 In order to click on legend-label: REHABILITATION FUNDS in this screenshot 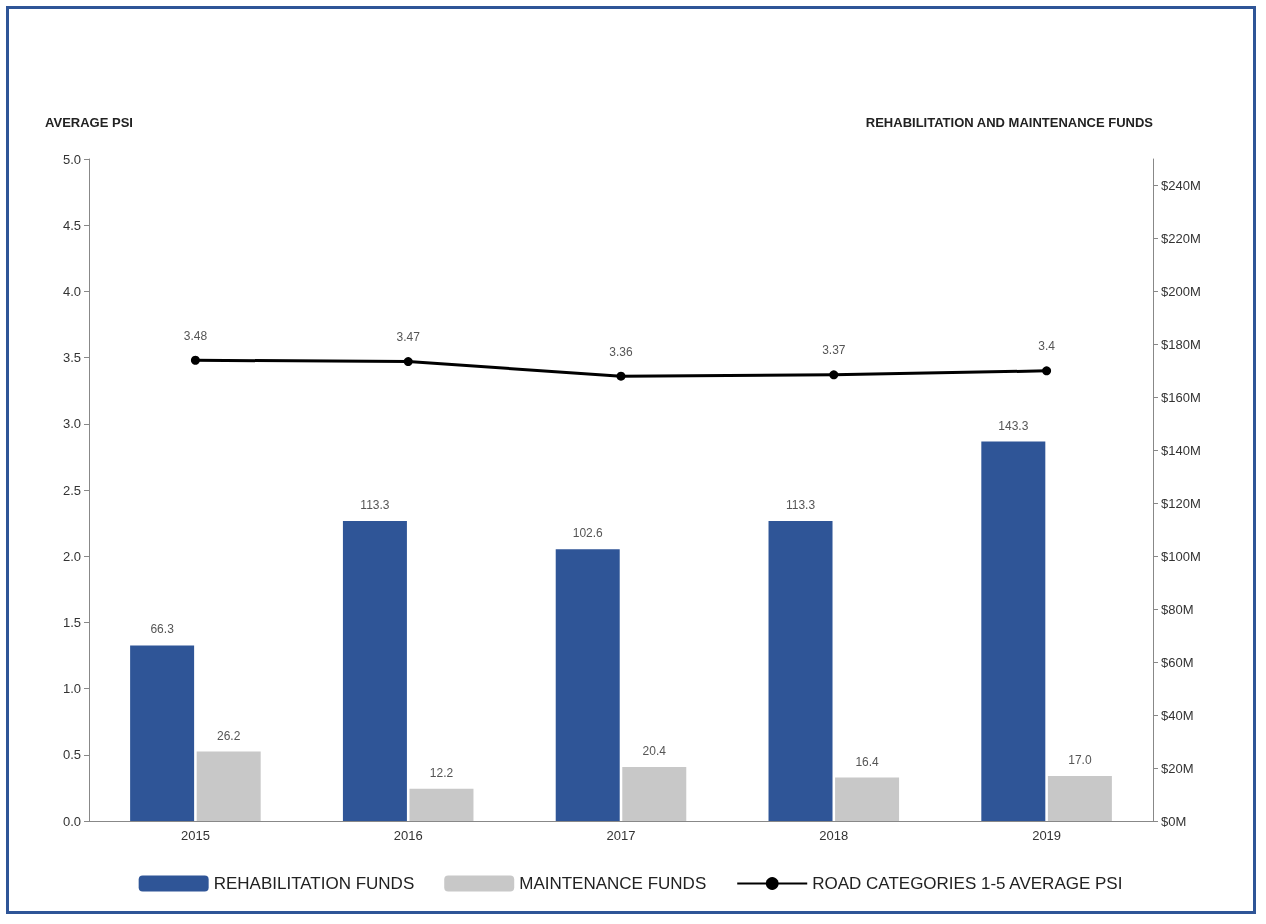, I will do `click(314, 883)`.